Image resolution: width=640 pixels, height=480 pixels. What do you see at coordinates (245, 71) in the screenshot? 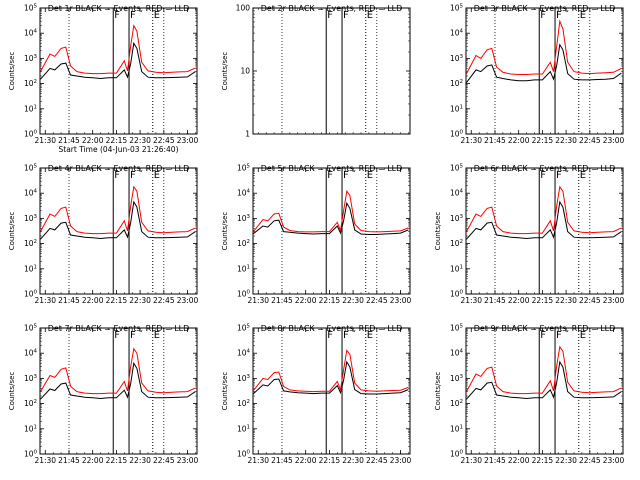
I see `y-tick-label: 10` at bounding box center [245, 71].